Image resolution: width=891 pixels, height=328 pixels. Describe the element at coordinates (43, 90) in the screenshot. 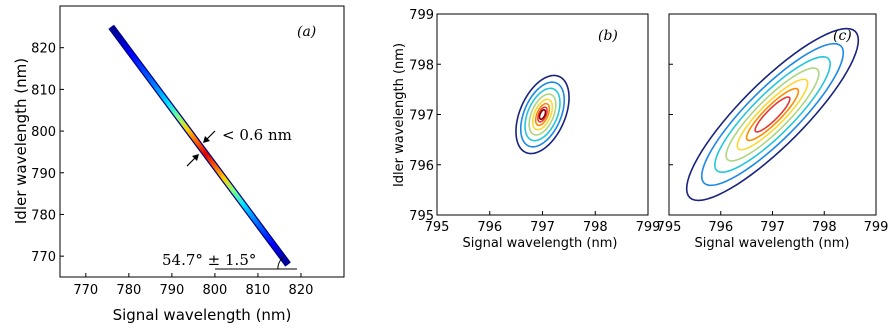

I see `panel-a-y-tick-label: 810` at that location.